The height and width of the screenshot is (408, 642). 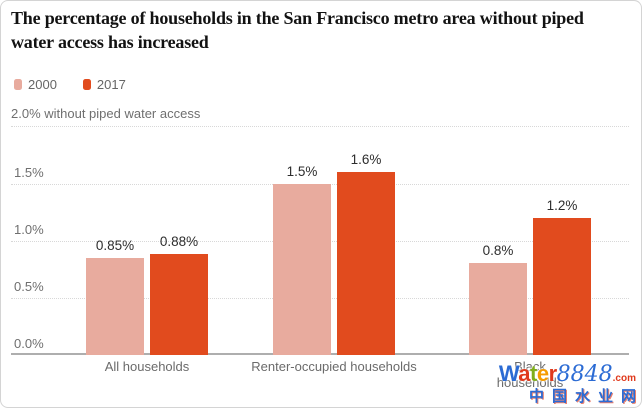 I want to click on watermark: Water8848.com 中国水业网, so click(x=567, y=384).